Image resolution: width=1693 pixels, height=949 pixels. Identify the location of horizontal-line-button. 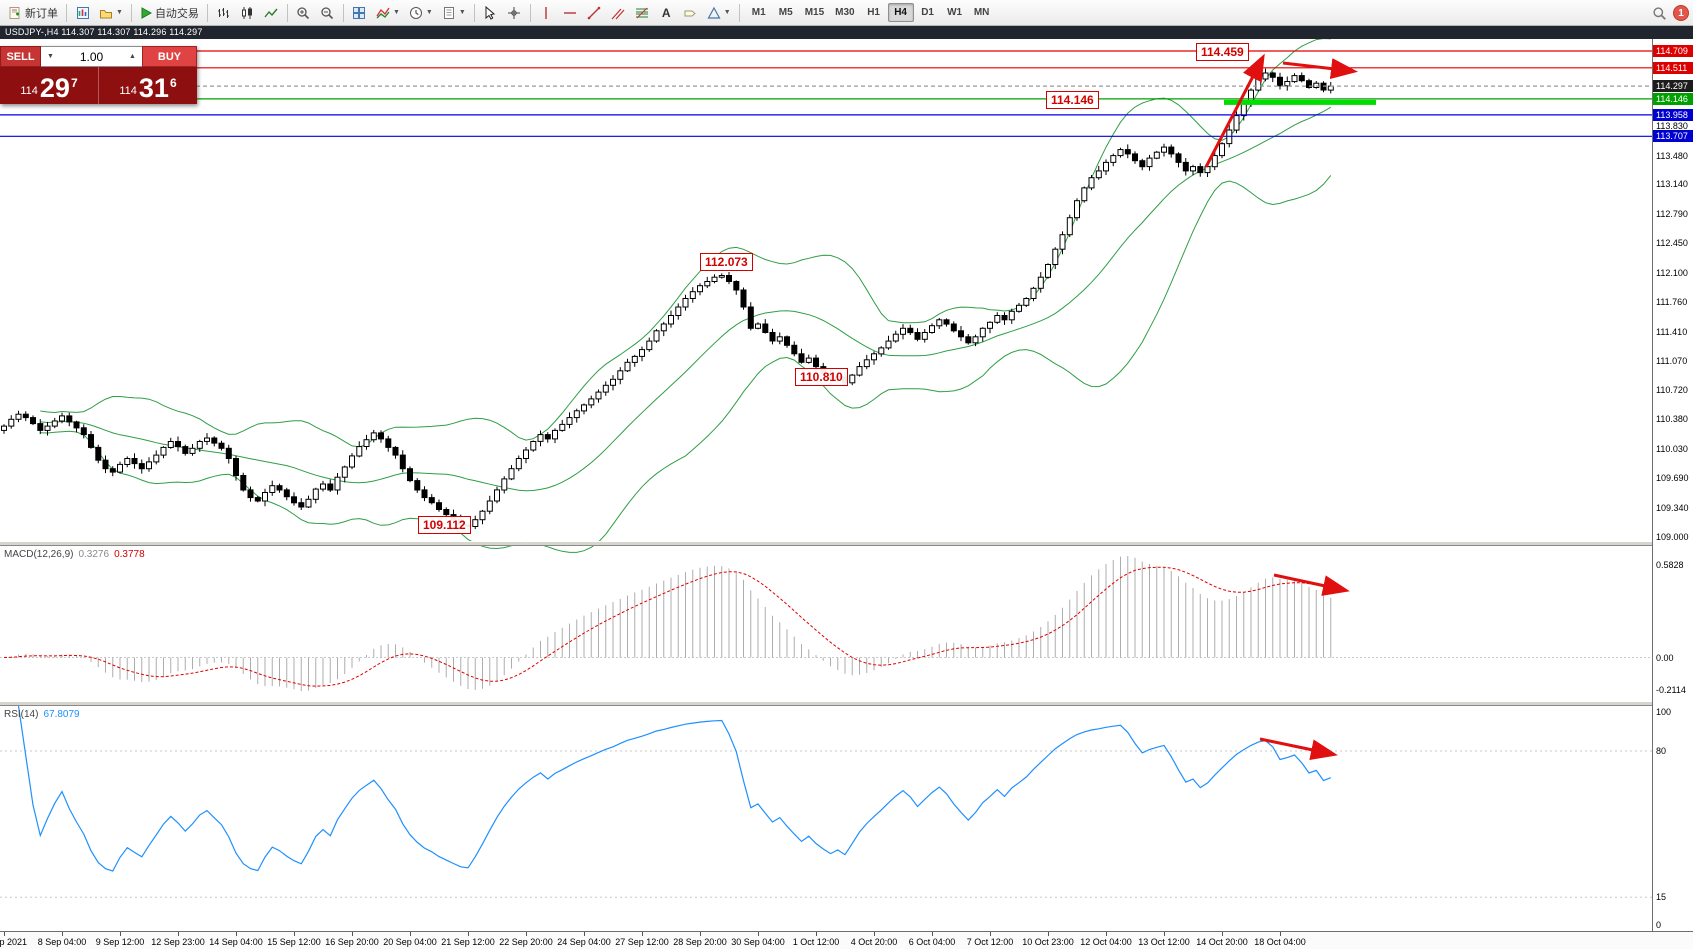
(570, 12).